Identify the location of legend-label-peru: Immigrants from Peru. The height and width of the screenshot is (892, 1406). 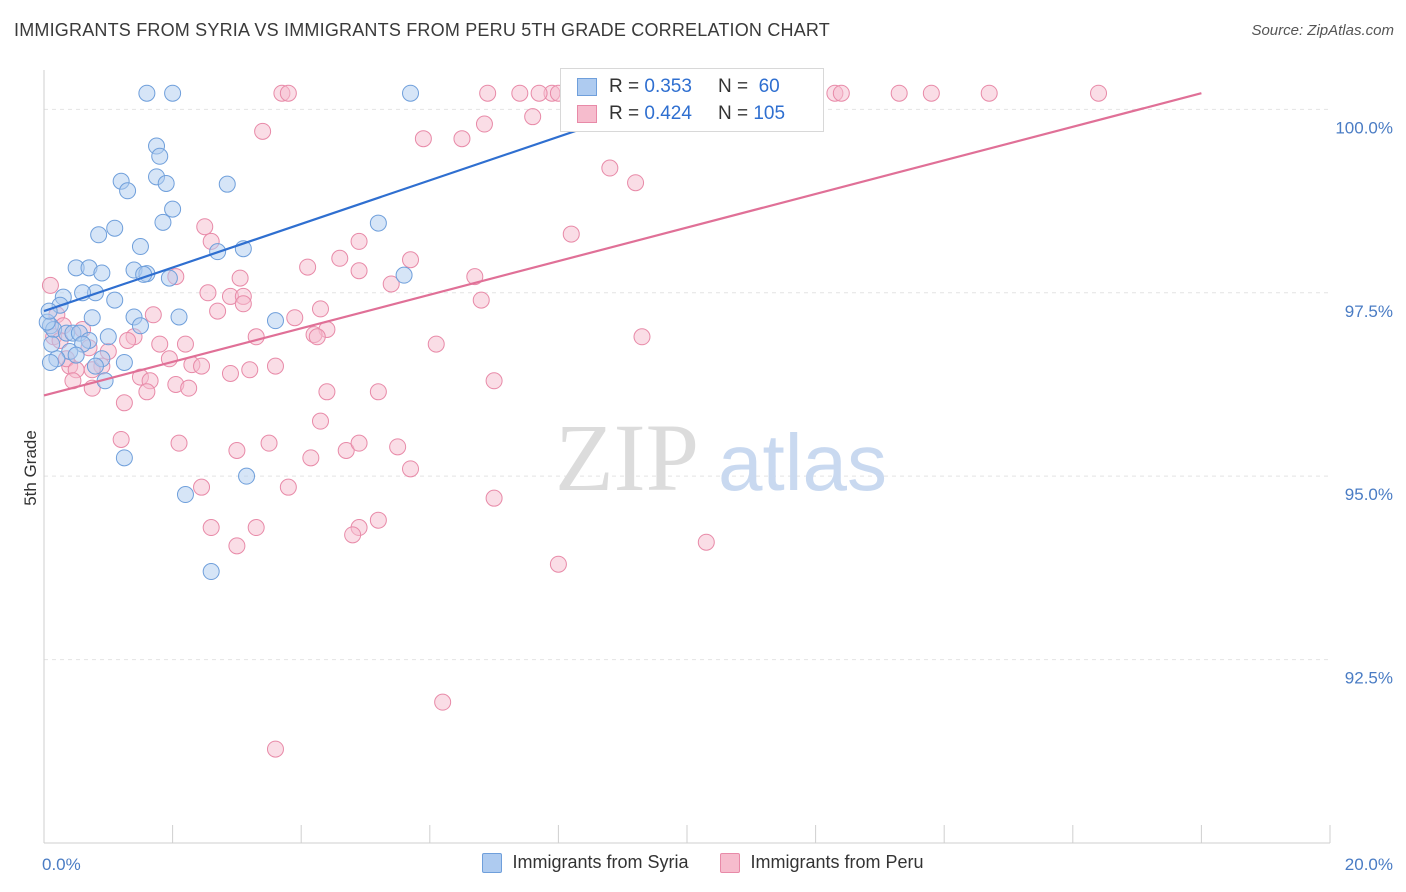
(837, 862).